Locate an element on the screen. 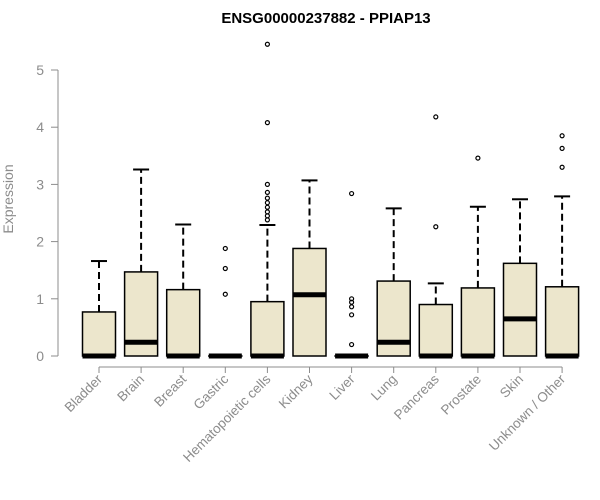 This screenshot has height=500, width=600. x-tick-label: Skin is located at coordinates (511, 386).